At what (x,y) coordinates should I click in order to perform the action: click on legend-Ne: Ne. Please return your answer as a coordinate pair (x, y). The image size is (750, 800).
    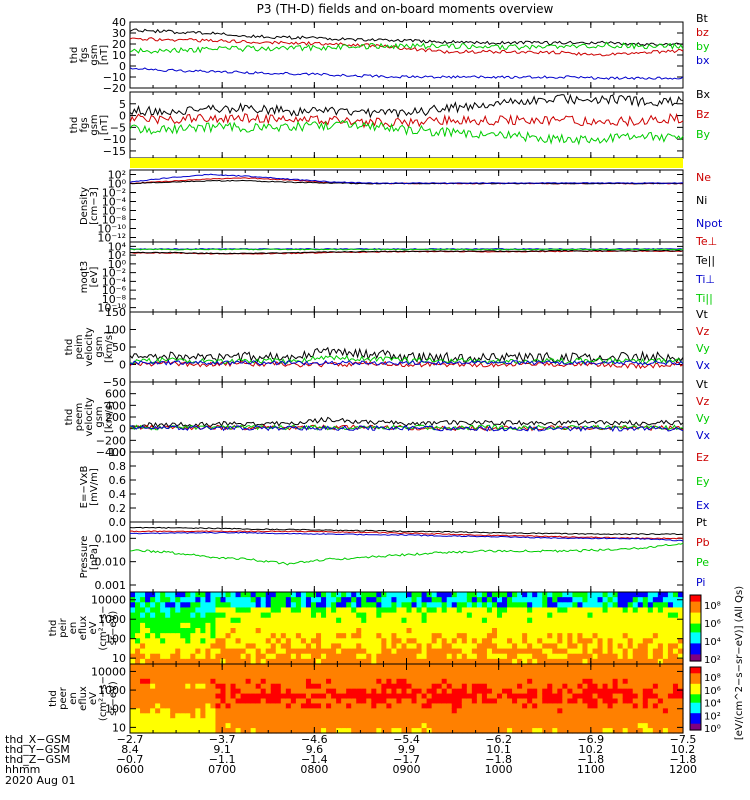
    Looking at the image, I should click on (703, 177).